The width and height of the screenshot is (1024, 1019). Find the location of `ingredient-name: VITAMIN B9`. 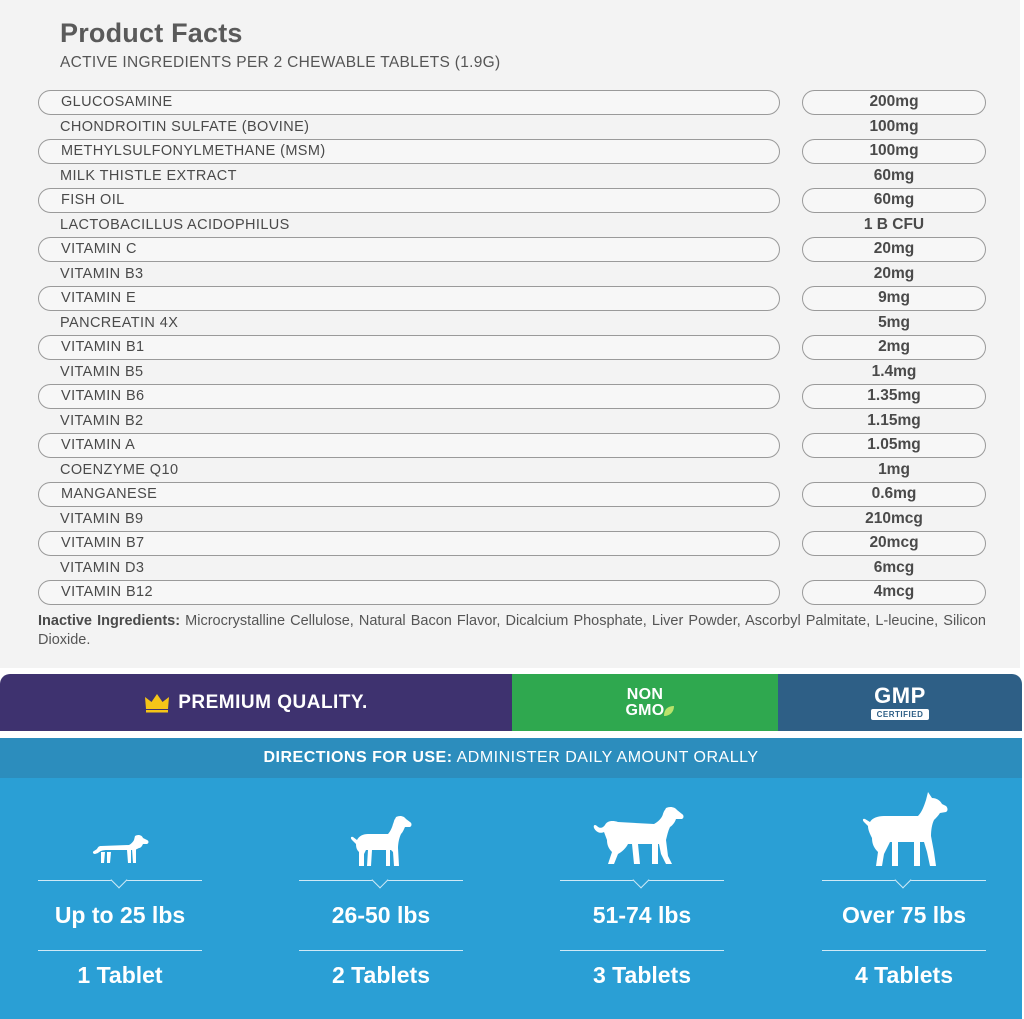

ingredient-name: VITAMIN B9 is located at coordinates (102, 518).